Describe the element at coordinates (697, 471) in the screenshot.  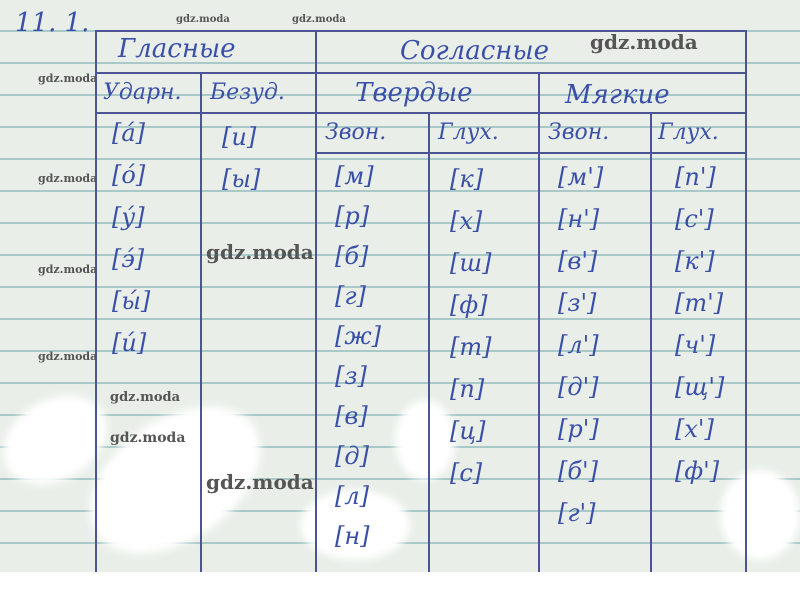
I see `sound: [ф']` at that location.